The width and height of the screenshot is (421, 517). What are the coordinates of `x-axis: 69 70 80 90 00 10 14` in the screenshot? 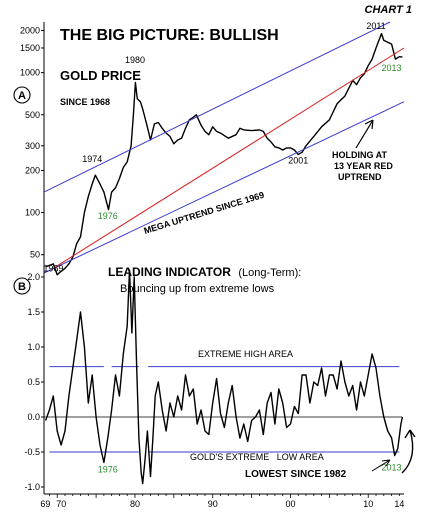 It's located at (222, 501).